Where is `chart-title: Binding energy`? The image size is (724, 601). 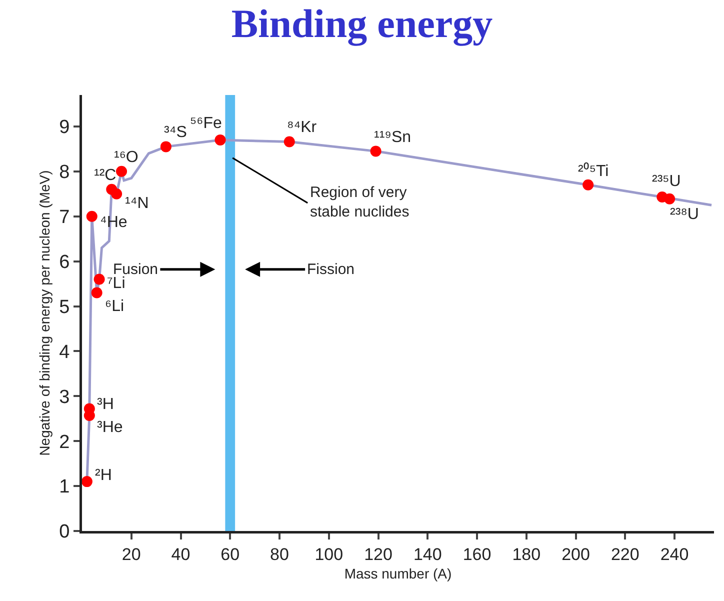 chart-title: Binding energy is located at coordinates (362, 23).